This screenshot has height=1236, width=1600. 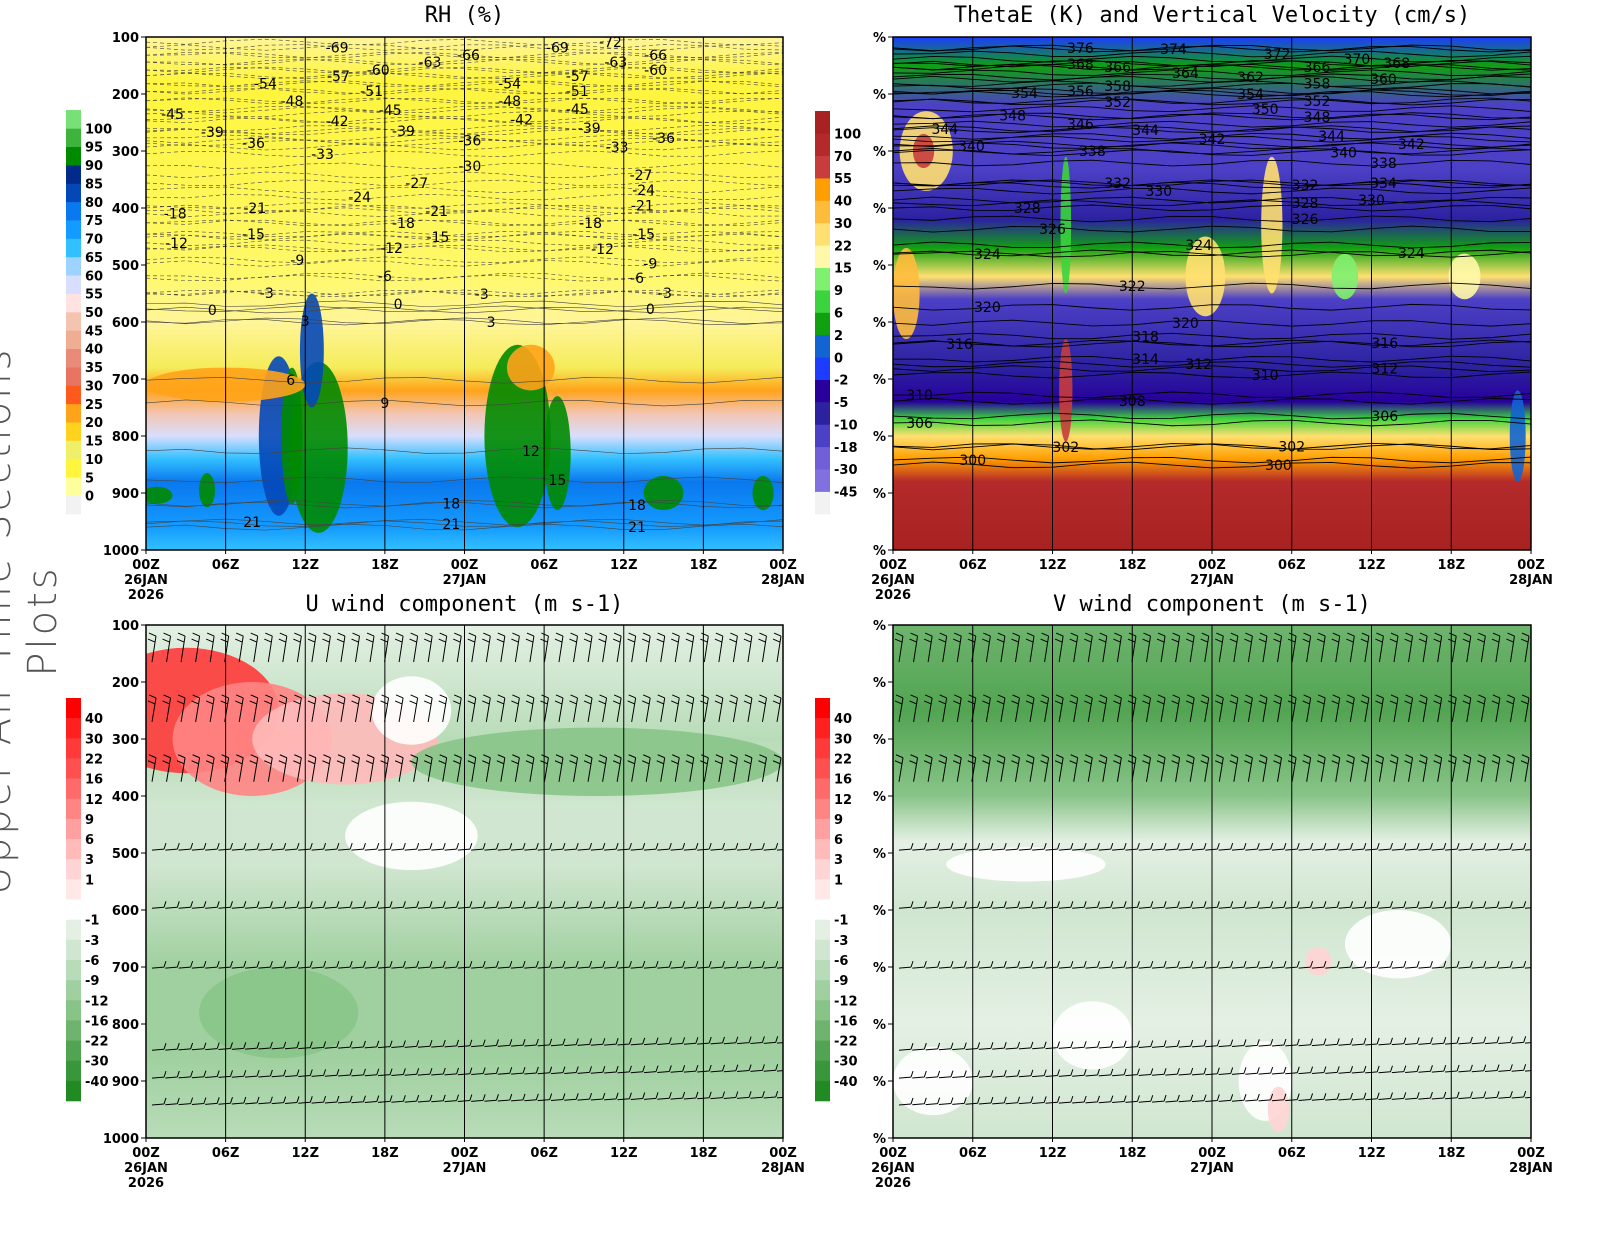 I want to click on colorbar-label: 3, so click(x=838, y=860).